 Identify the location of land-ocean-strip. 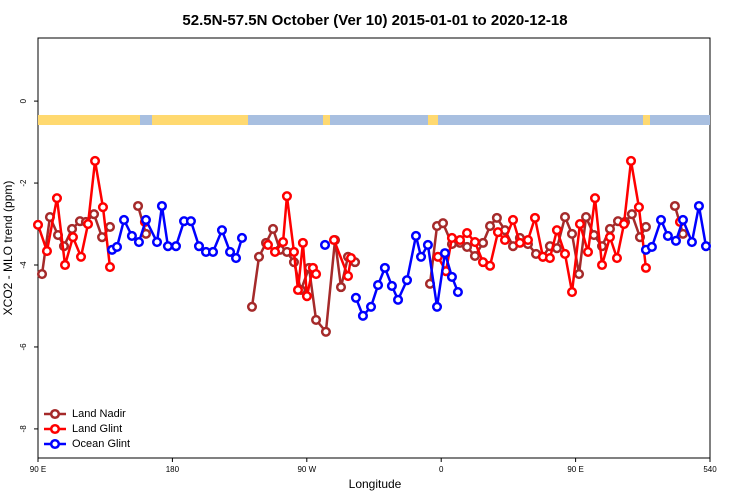
(374, 120).